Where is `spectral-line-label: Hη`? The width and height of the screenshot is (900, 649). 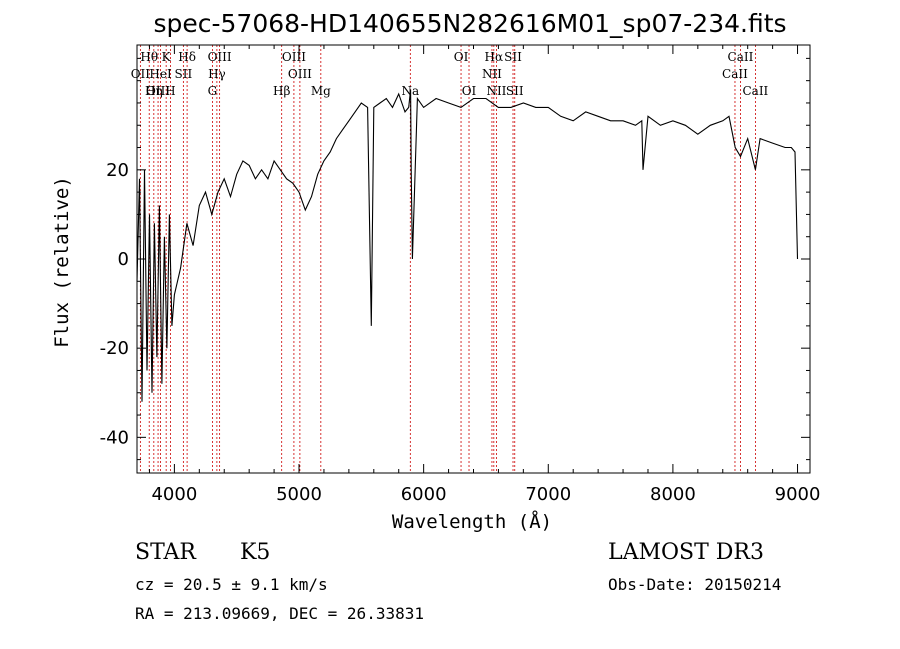 spectral-line-label: Hη is located at coordinates (154, 91).